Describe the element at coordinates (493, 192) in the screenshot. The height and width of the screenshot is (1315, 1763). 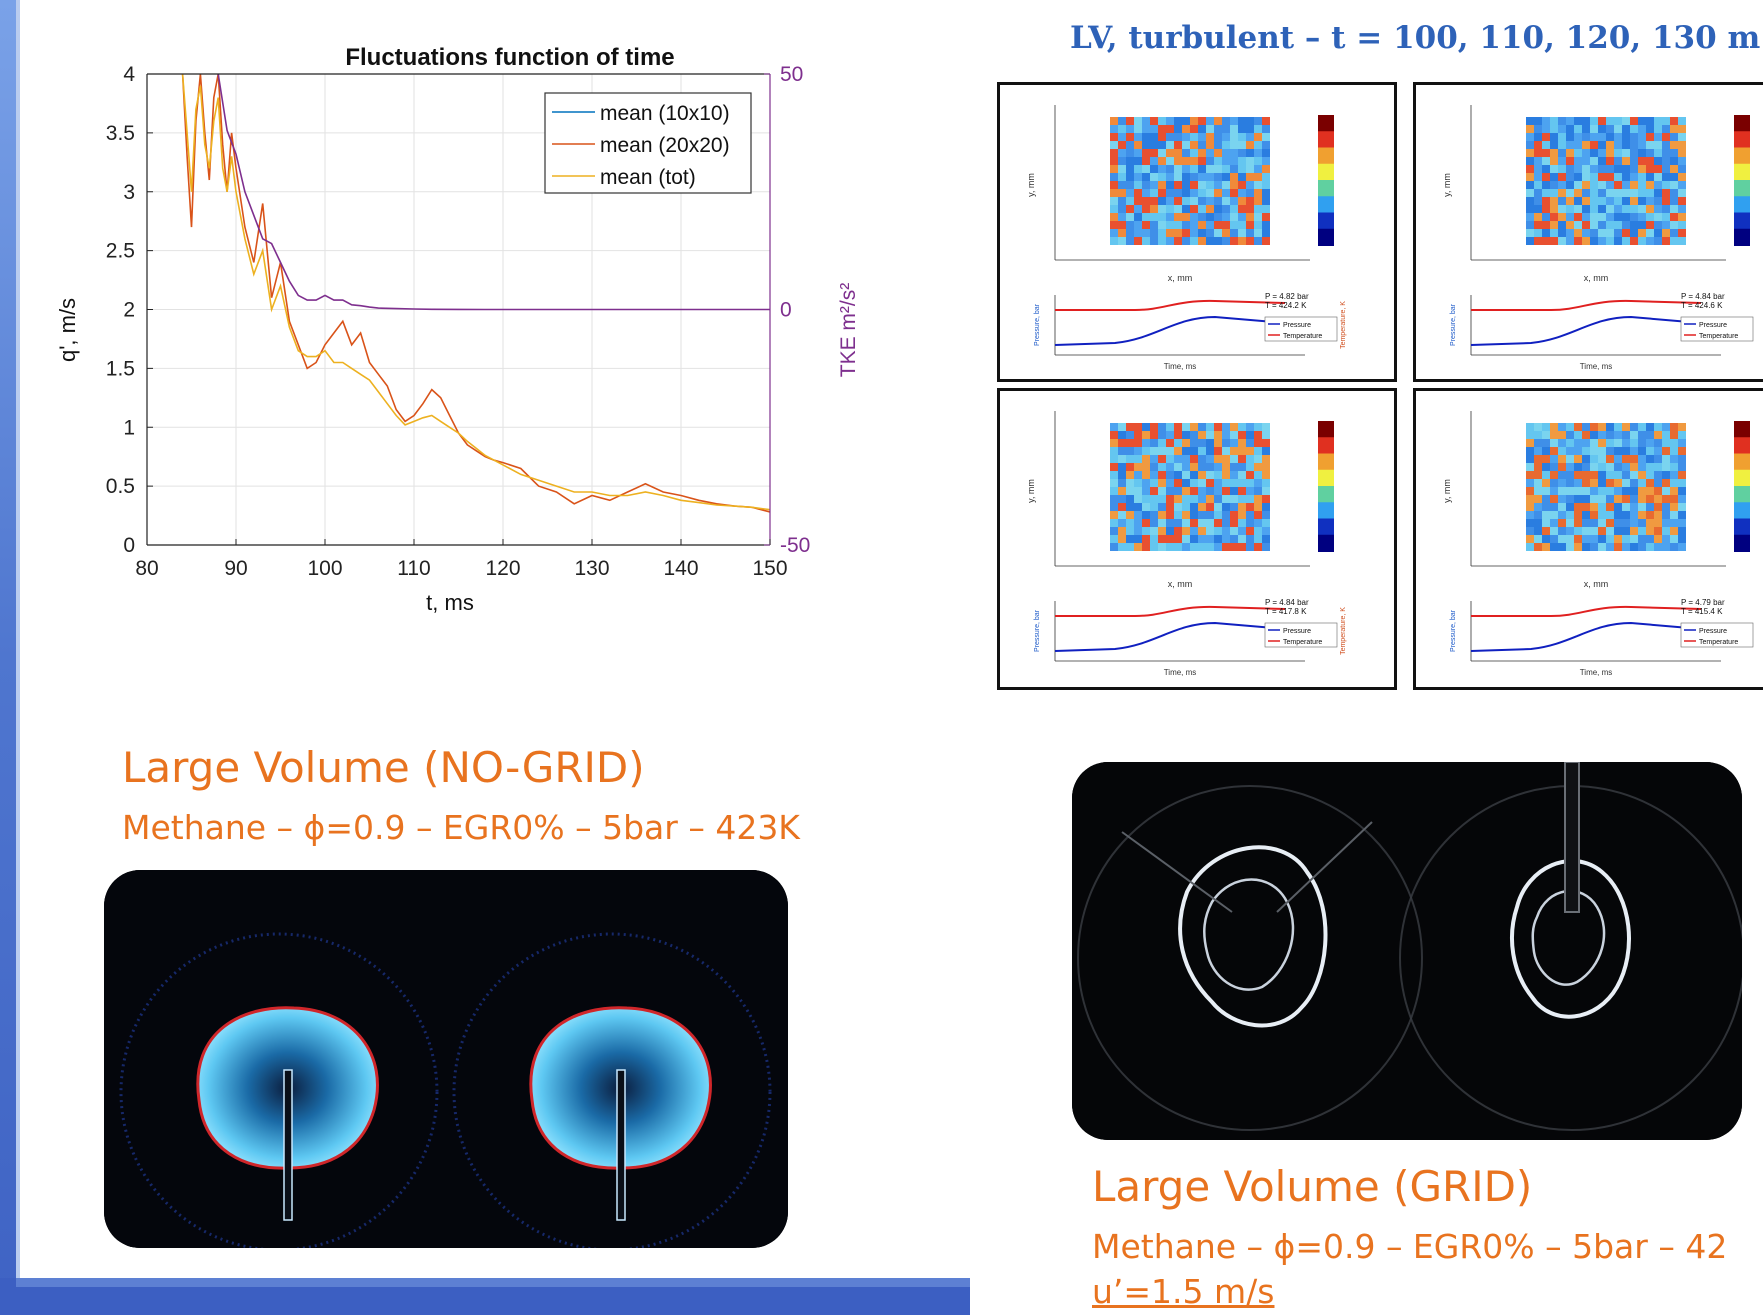
I see `series-line-tke` at that location.